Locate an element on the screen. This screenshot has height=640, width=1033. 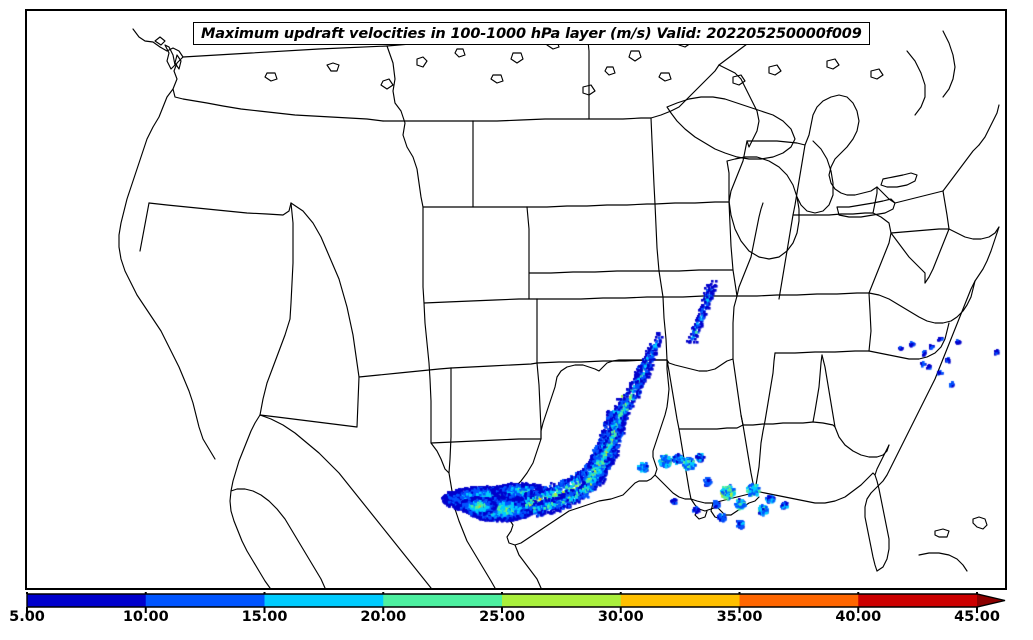
colorbar-tick-label: 35.00 is located at coordinates (739, 617).